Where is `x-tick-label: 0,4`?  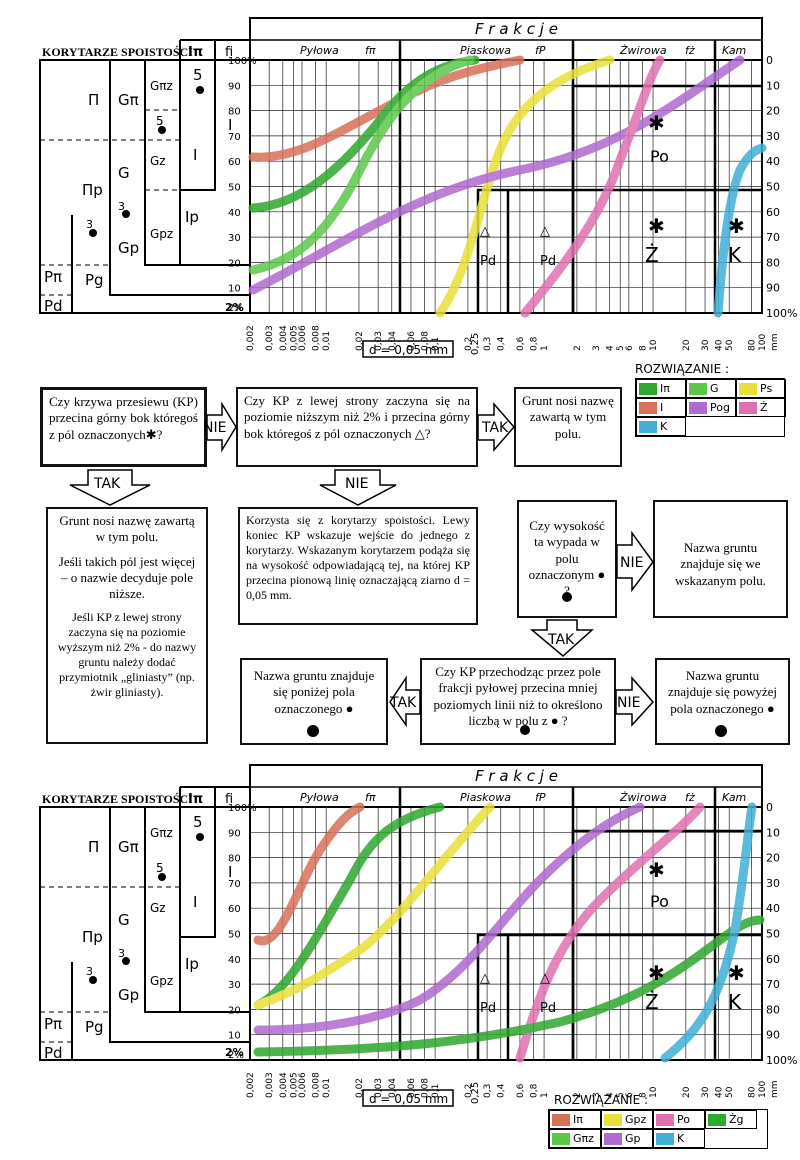 x-tick-label: 0,4 is located at coordinates (502, 343).